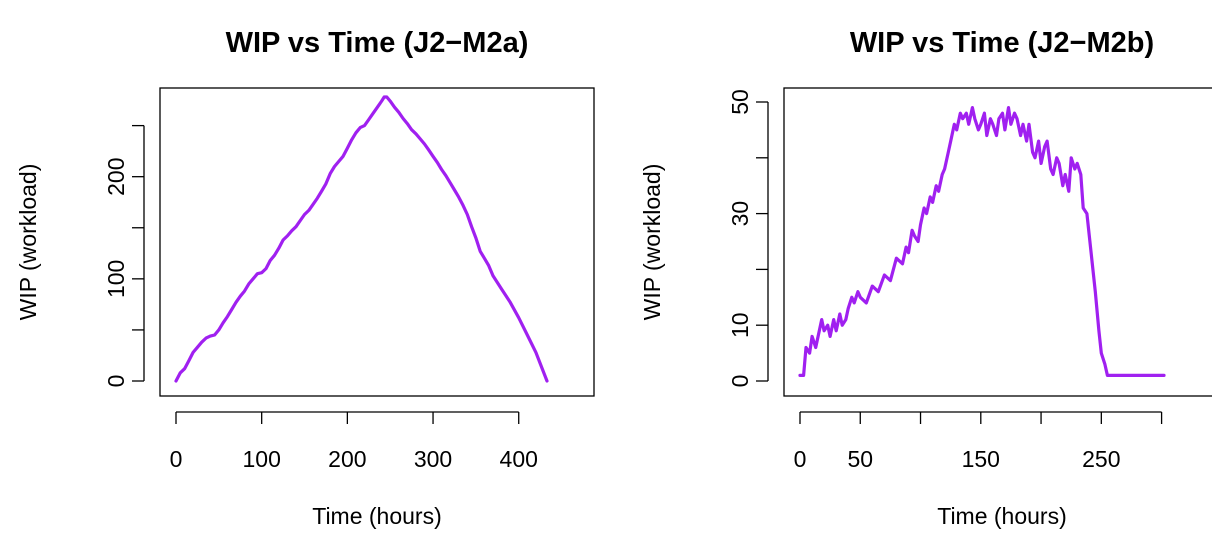 The image size is (1212, 546). I want to click on x-tick-label-a: 400, so click(519, 459).